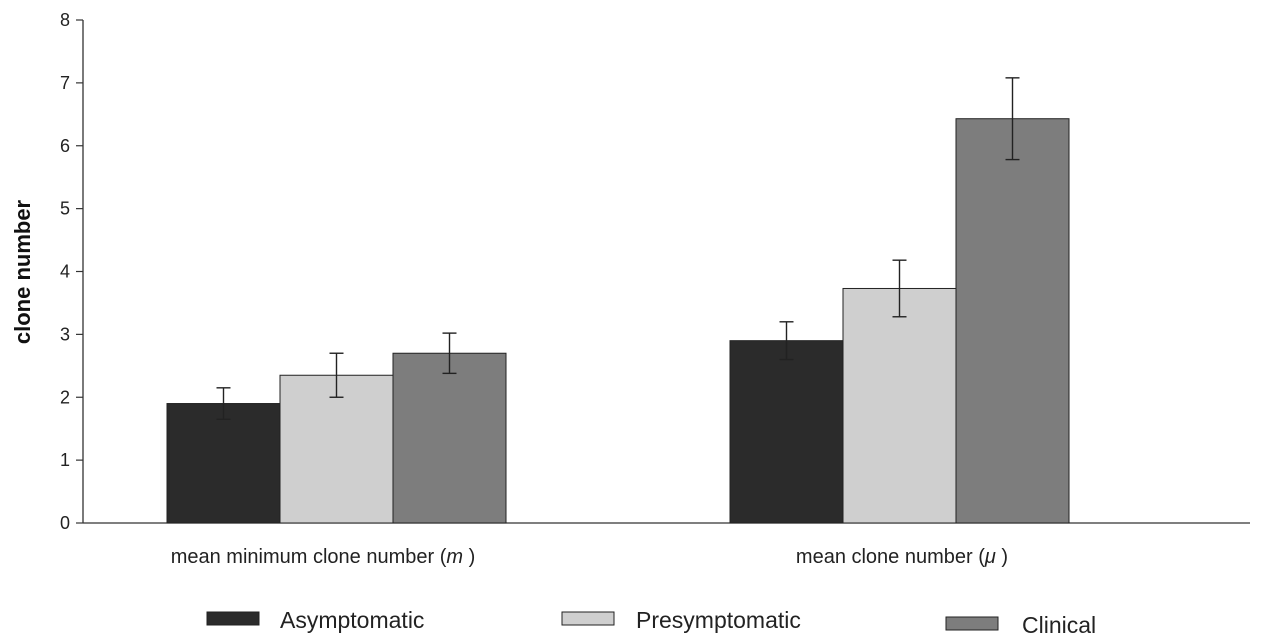 The height and width of the screenshot is (636, 1262). What do you see at coordinates (65, 272) in the screenshot?
I see `y-tick-label: 4` at bounding box center [65, 272].